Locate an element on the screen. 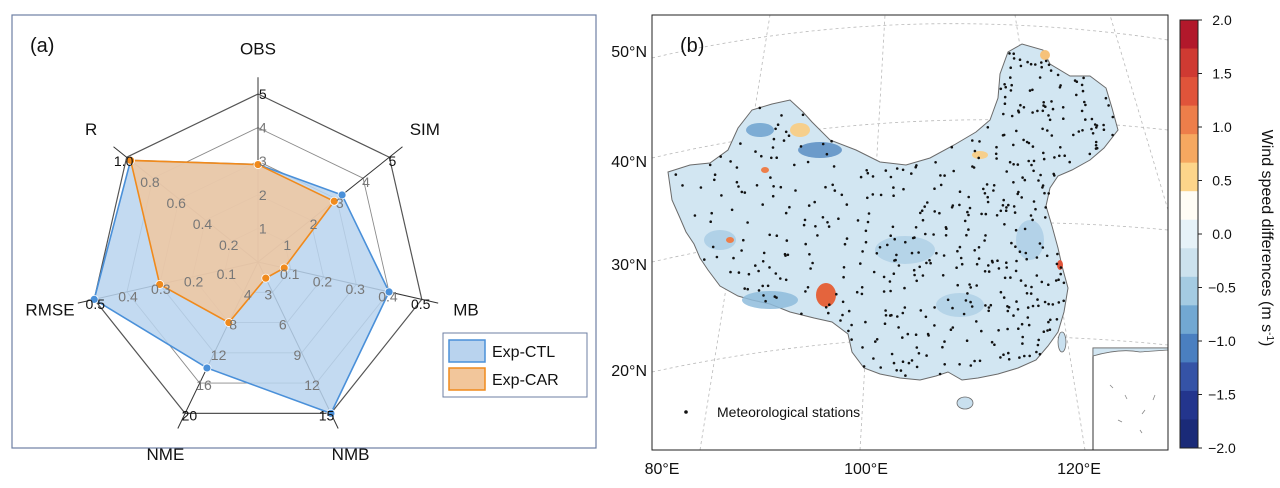 This screenshot has width=1280, height=488. lon-label-100: 100°E is located at coordinates (866, 469).